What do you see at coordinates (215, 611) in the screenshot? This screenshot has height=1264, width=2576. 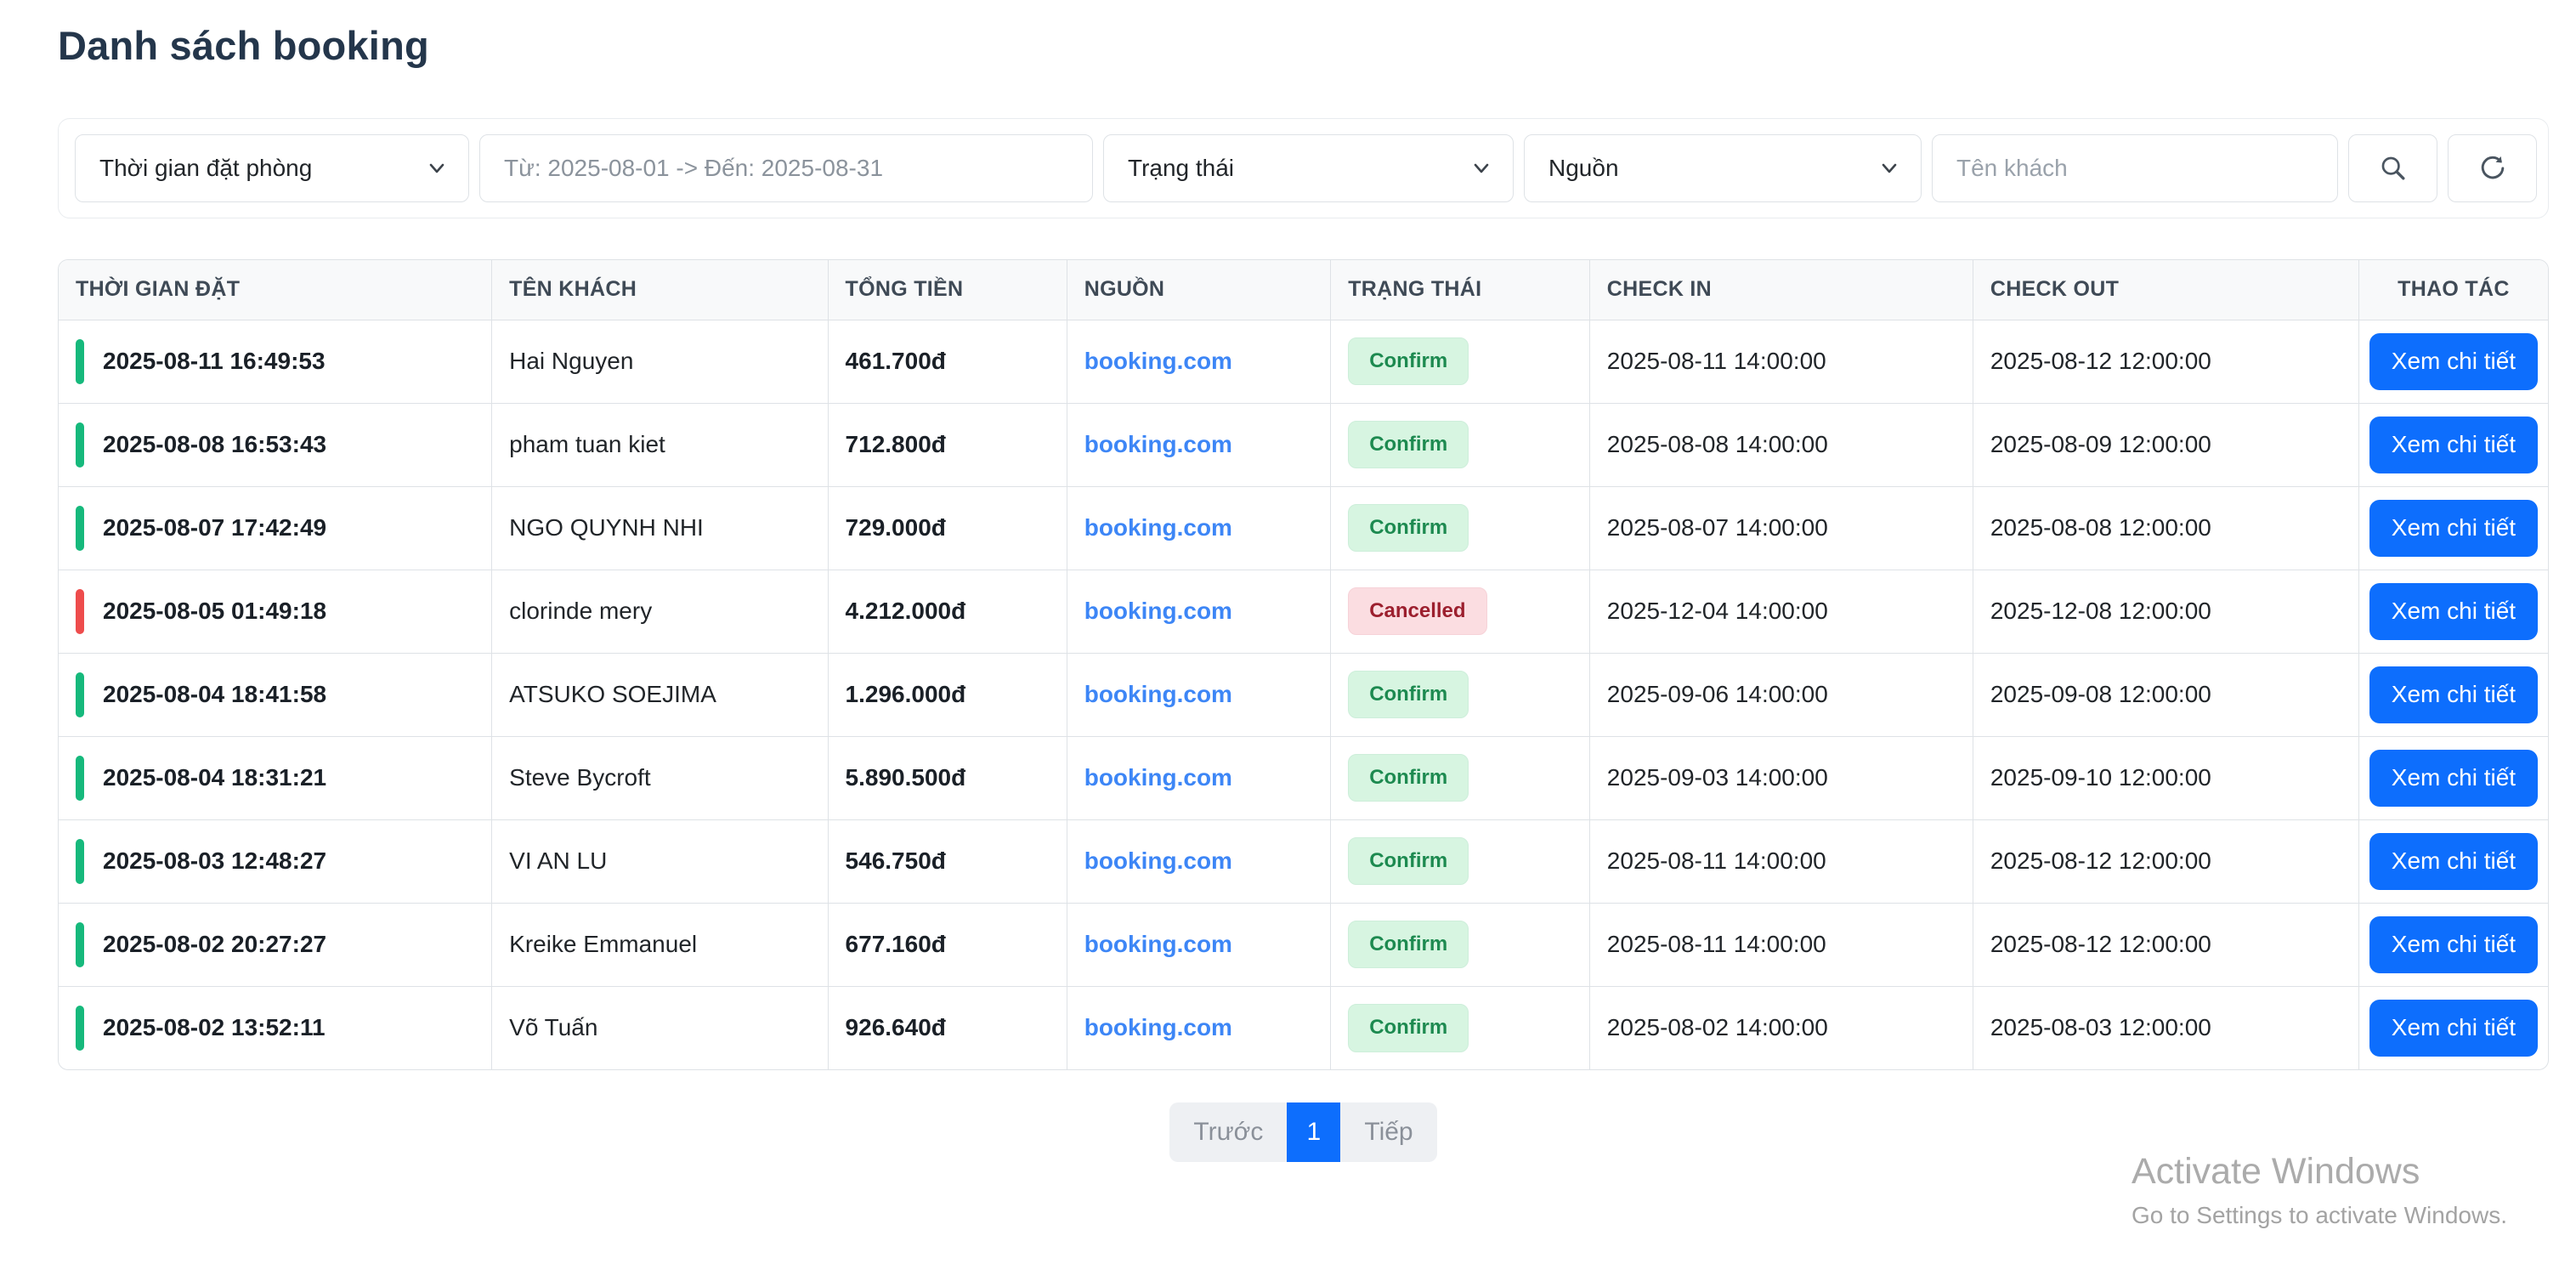 I see `booked-at: 2025-08-05 01:49:18` at bounding box center [215, 611].